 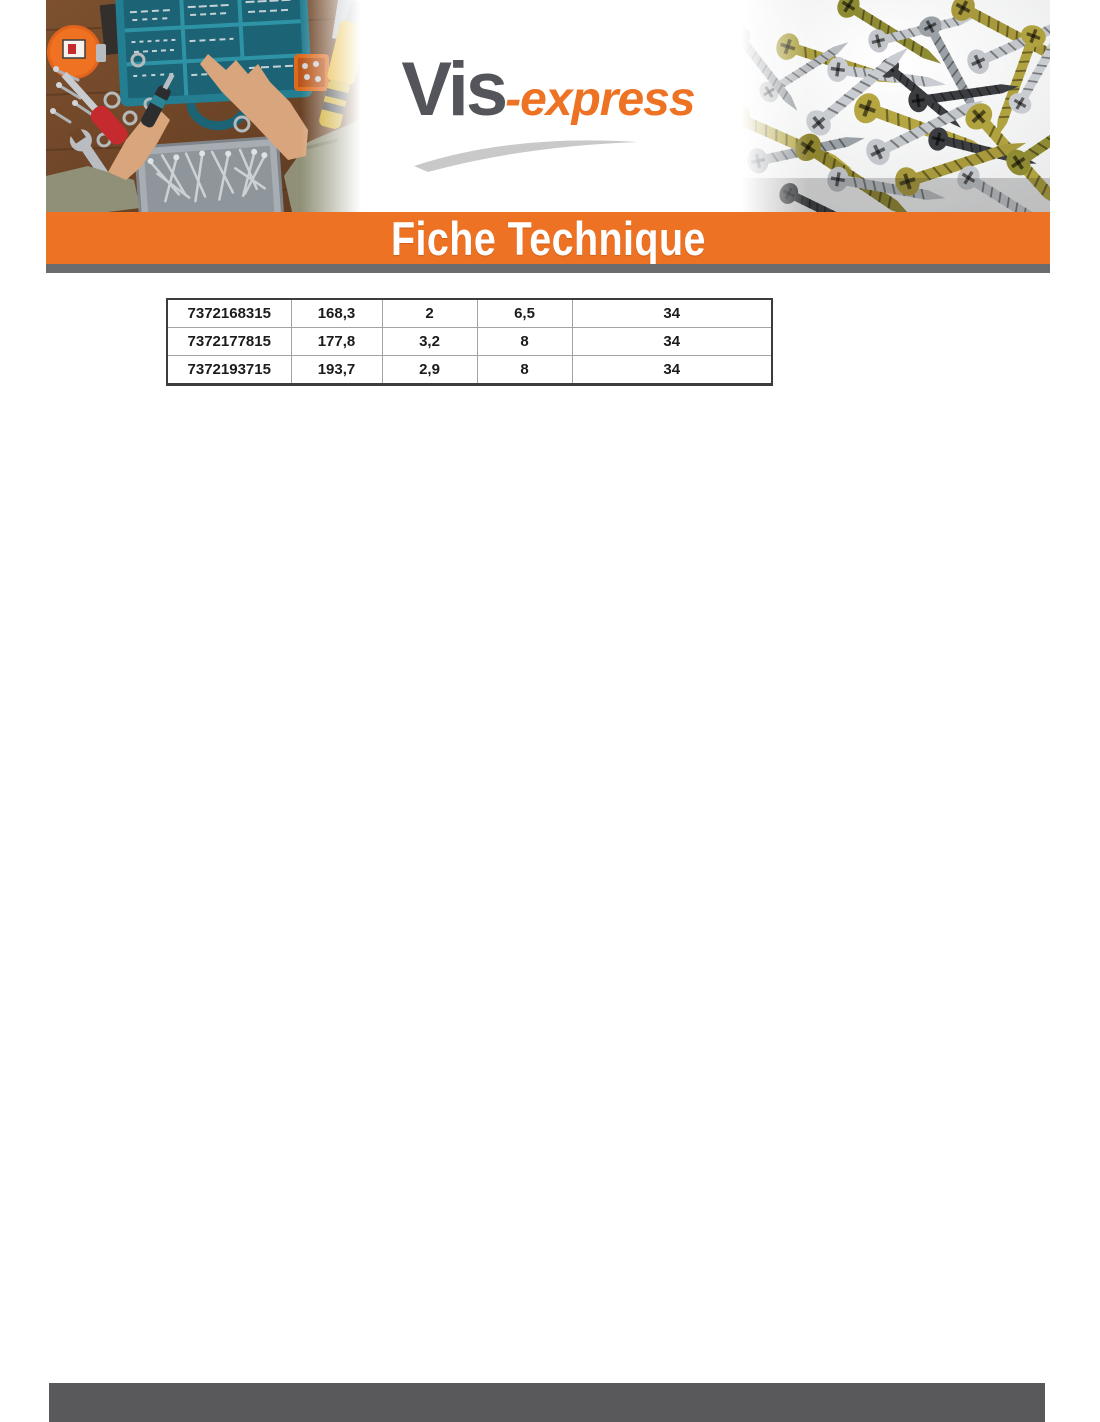 I want to click on logo-text: Vis -express, so click(x=548, y=89).